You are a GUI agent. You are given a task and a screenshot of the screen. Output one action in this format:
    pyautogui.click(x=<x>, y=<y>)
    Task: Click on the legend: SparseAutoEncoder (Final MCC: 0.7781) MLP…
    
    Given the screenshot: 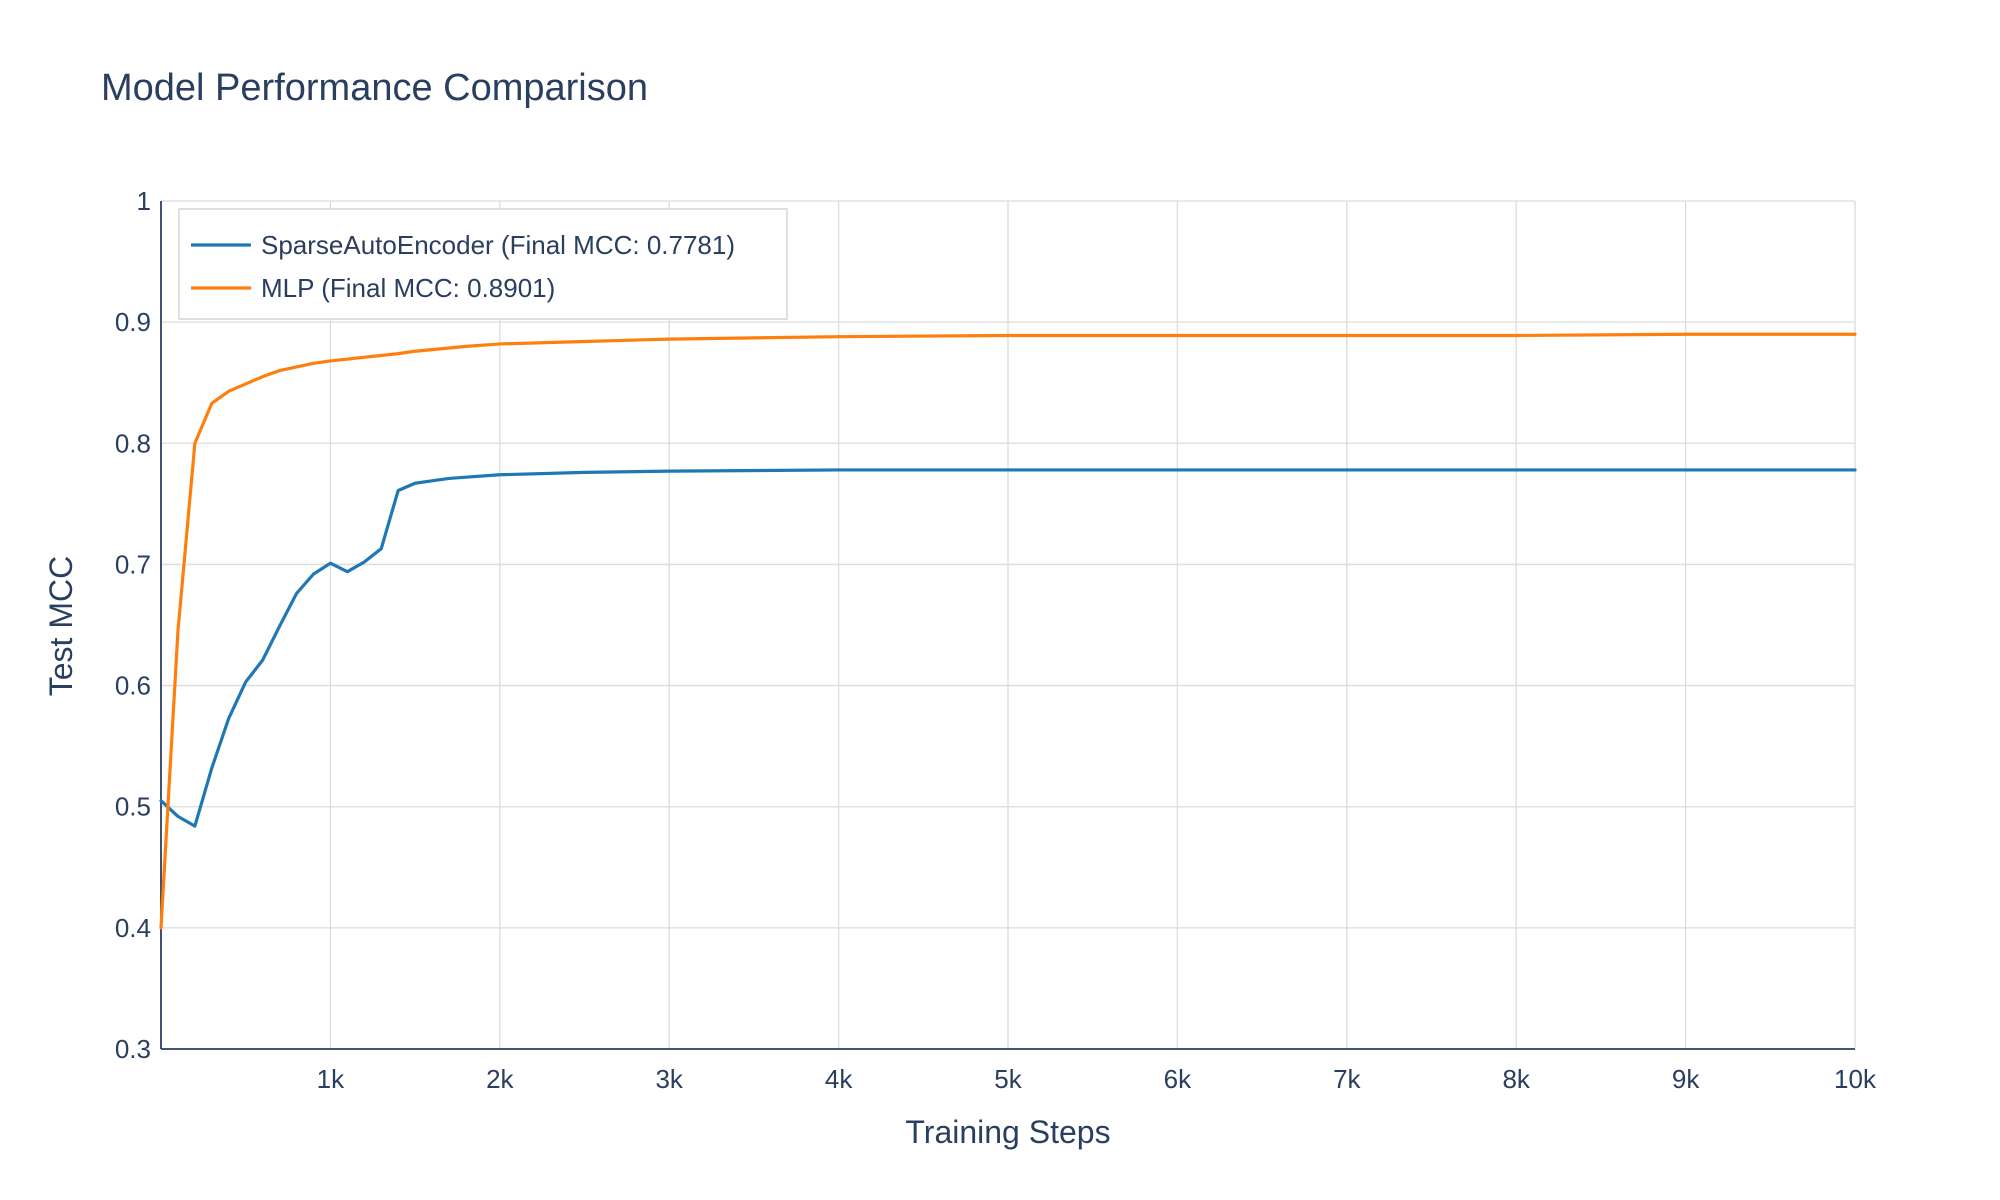 What is the action you would take?
    pyautogui.click(x=483, y=264)
    